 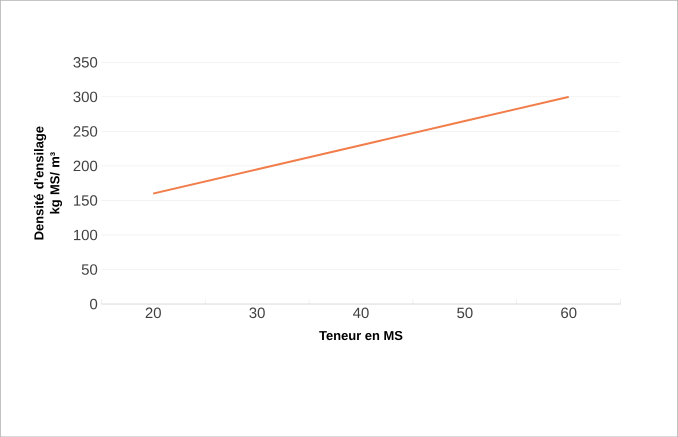 I want to click on y-tick-label: 250, so click(x=86, y=131).